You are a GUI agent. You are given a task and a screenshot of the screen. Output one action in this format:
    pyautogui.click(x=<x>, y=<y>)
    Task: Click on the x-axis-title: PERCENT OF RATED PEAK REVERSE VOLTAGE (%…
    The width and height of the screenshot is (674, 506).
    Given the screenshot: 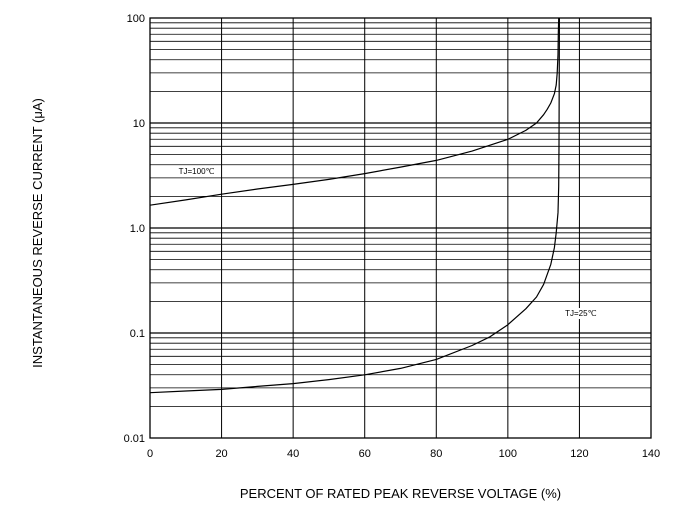 What is the action you would take?
    pyautogui.click(x=400, y=493)
    